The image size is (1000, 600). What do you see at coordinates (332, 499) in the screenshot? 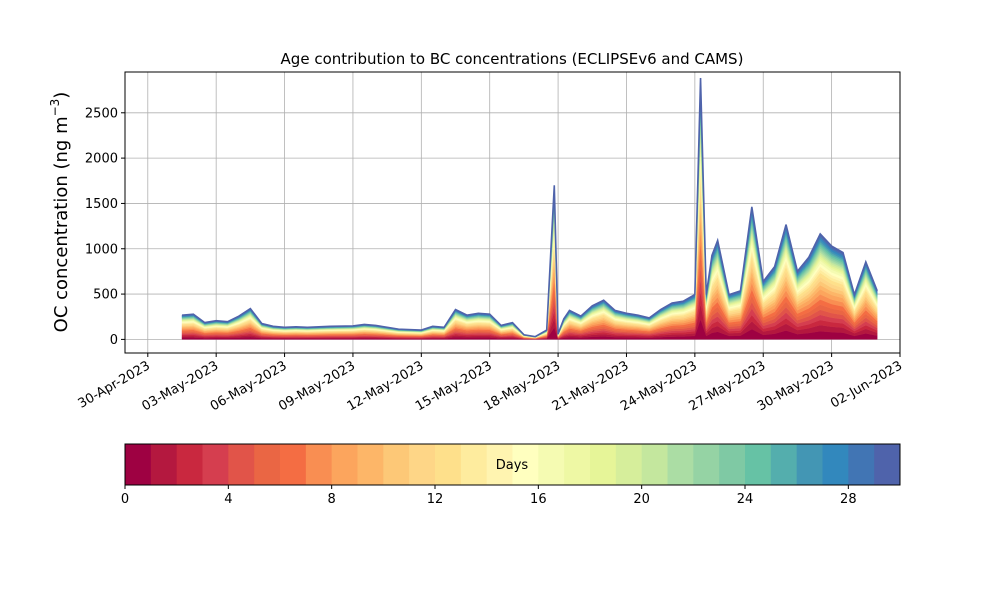
I see `colorbar-tick-label: 8` at bounding box center [332, 499].